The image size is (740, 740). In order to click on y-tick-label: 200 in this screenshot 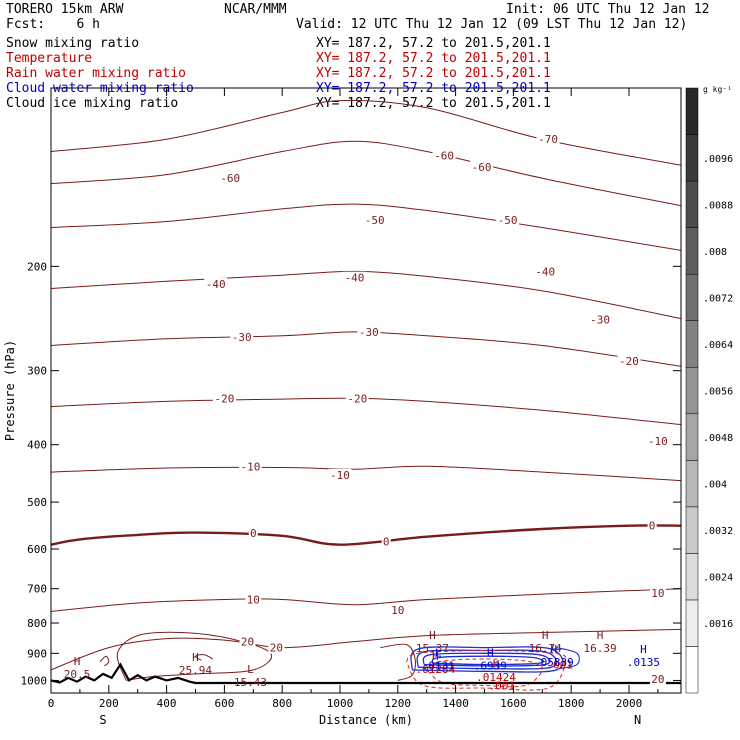, I will do `click(37, 266)`.